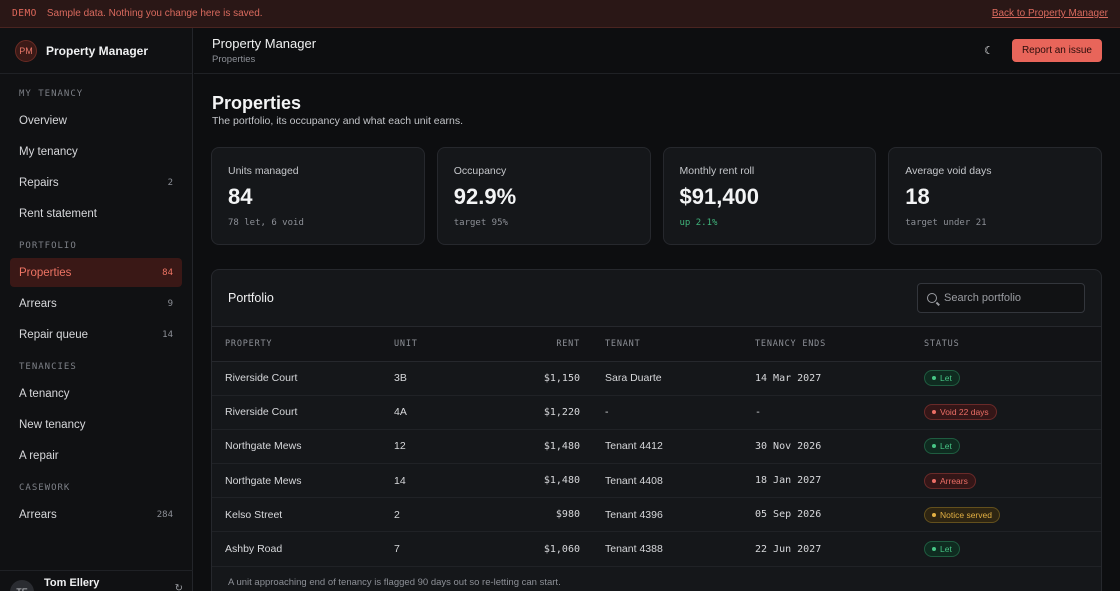 This screenshot has height=591, width=1120. What do you see at coordinates (1009, 298) in the screenshot?
I see `search-input` at bounding box center [1009, 298].